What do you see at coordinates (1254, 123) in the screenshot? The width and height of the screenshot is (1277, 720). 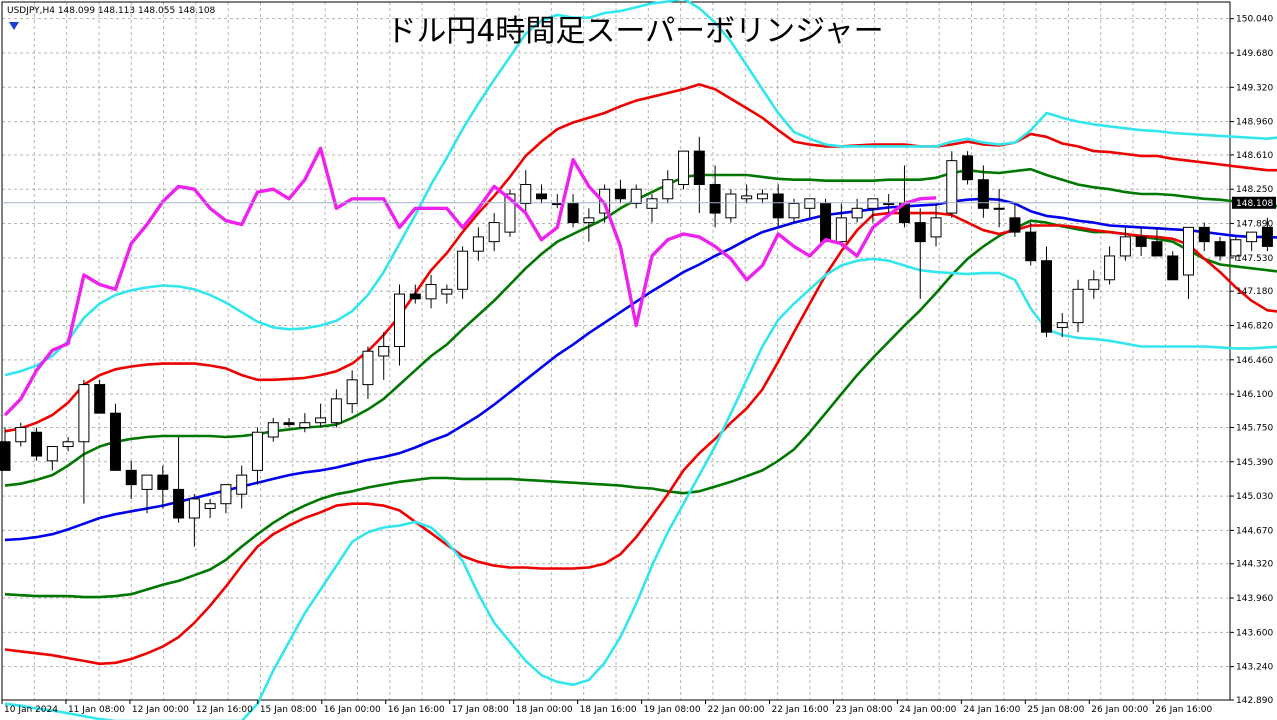 I see `y-tick-label: 148.960` at bounding box center [1254, 123].